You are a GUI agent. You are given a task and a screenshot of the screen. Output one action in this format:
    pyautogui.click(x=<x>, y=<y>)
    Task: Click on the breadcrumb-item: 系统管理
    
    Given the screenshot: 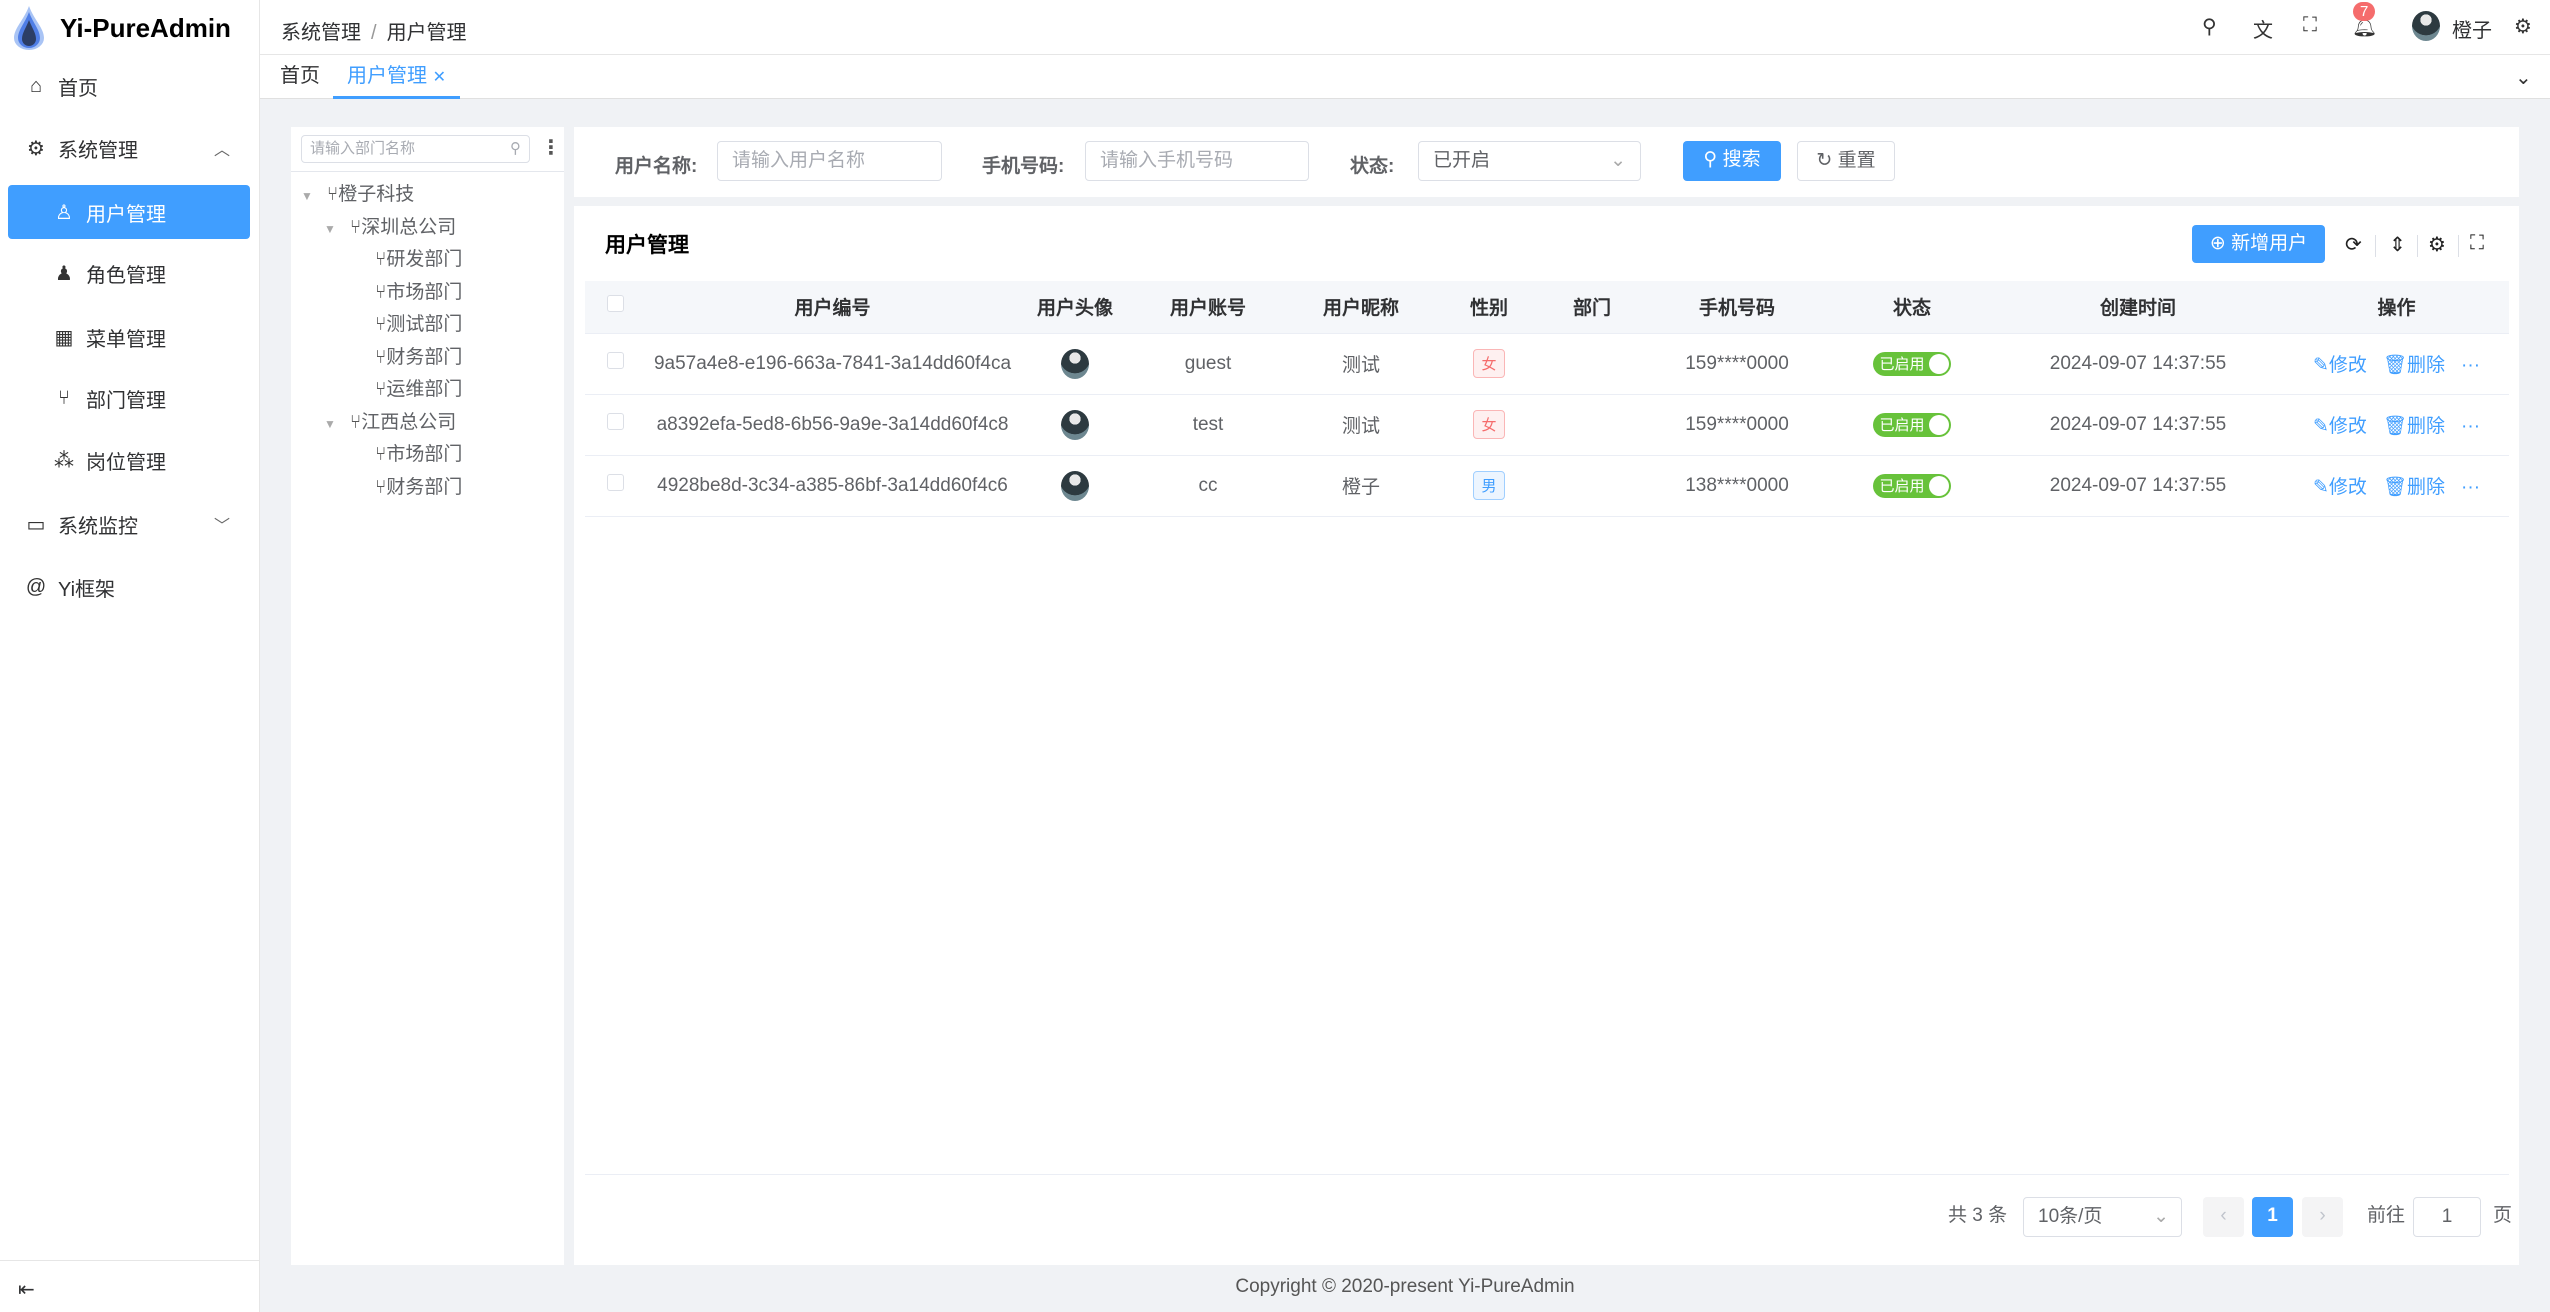 What is the action you would take?
    pyautogui.click(x=321, y=33)
    